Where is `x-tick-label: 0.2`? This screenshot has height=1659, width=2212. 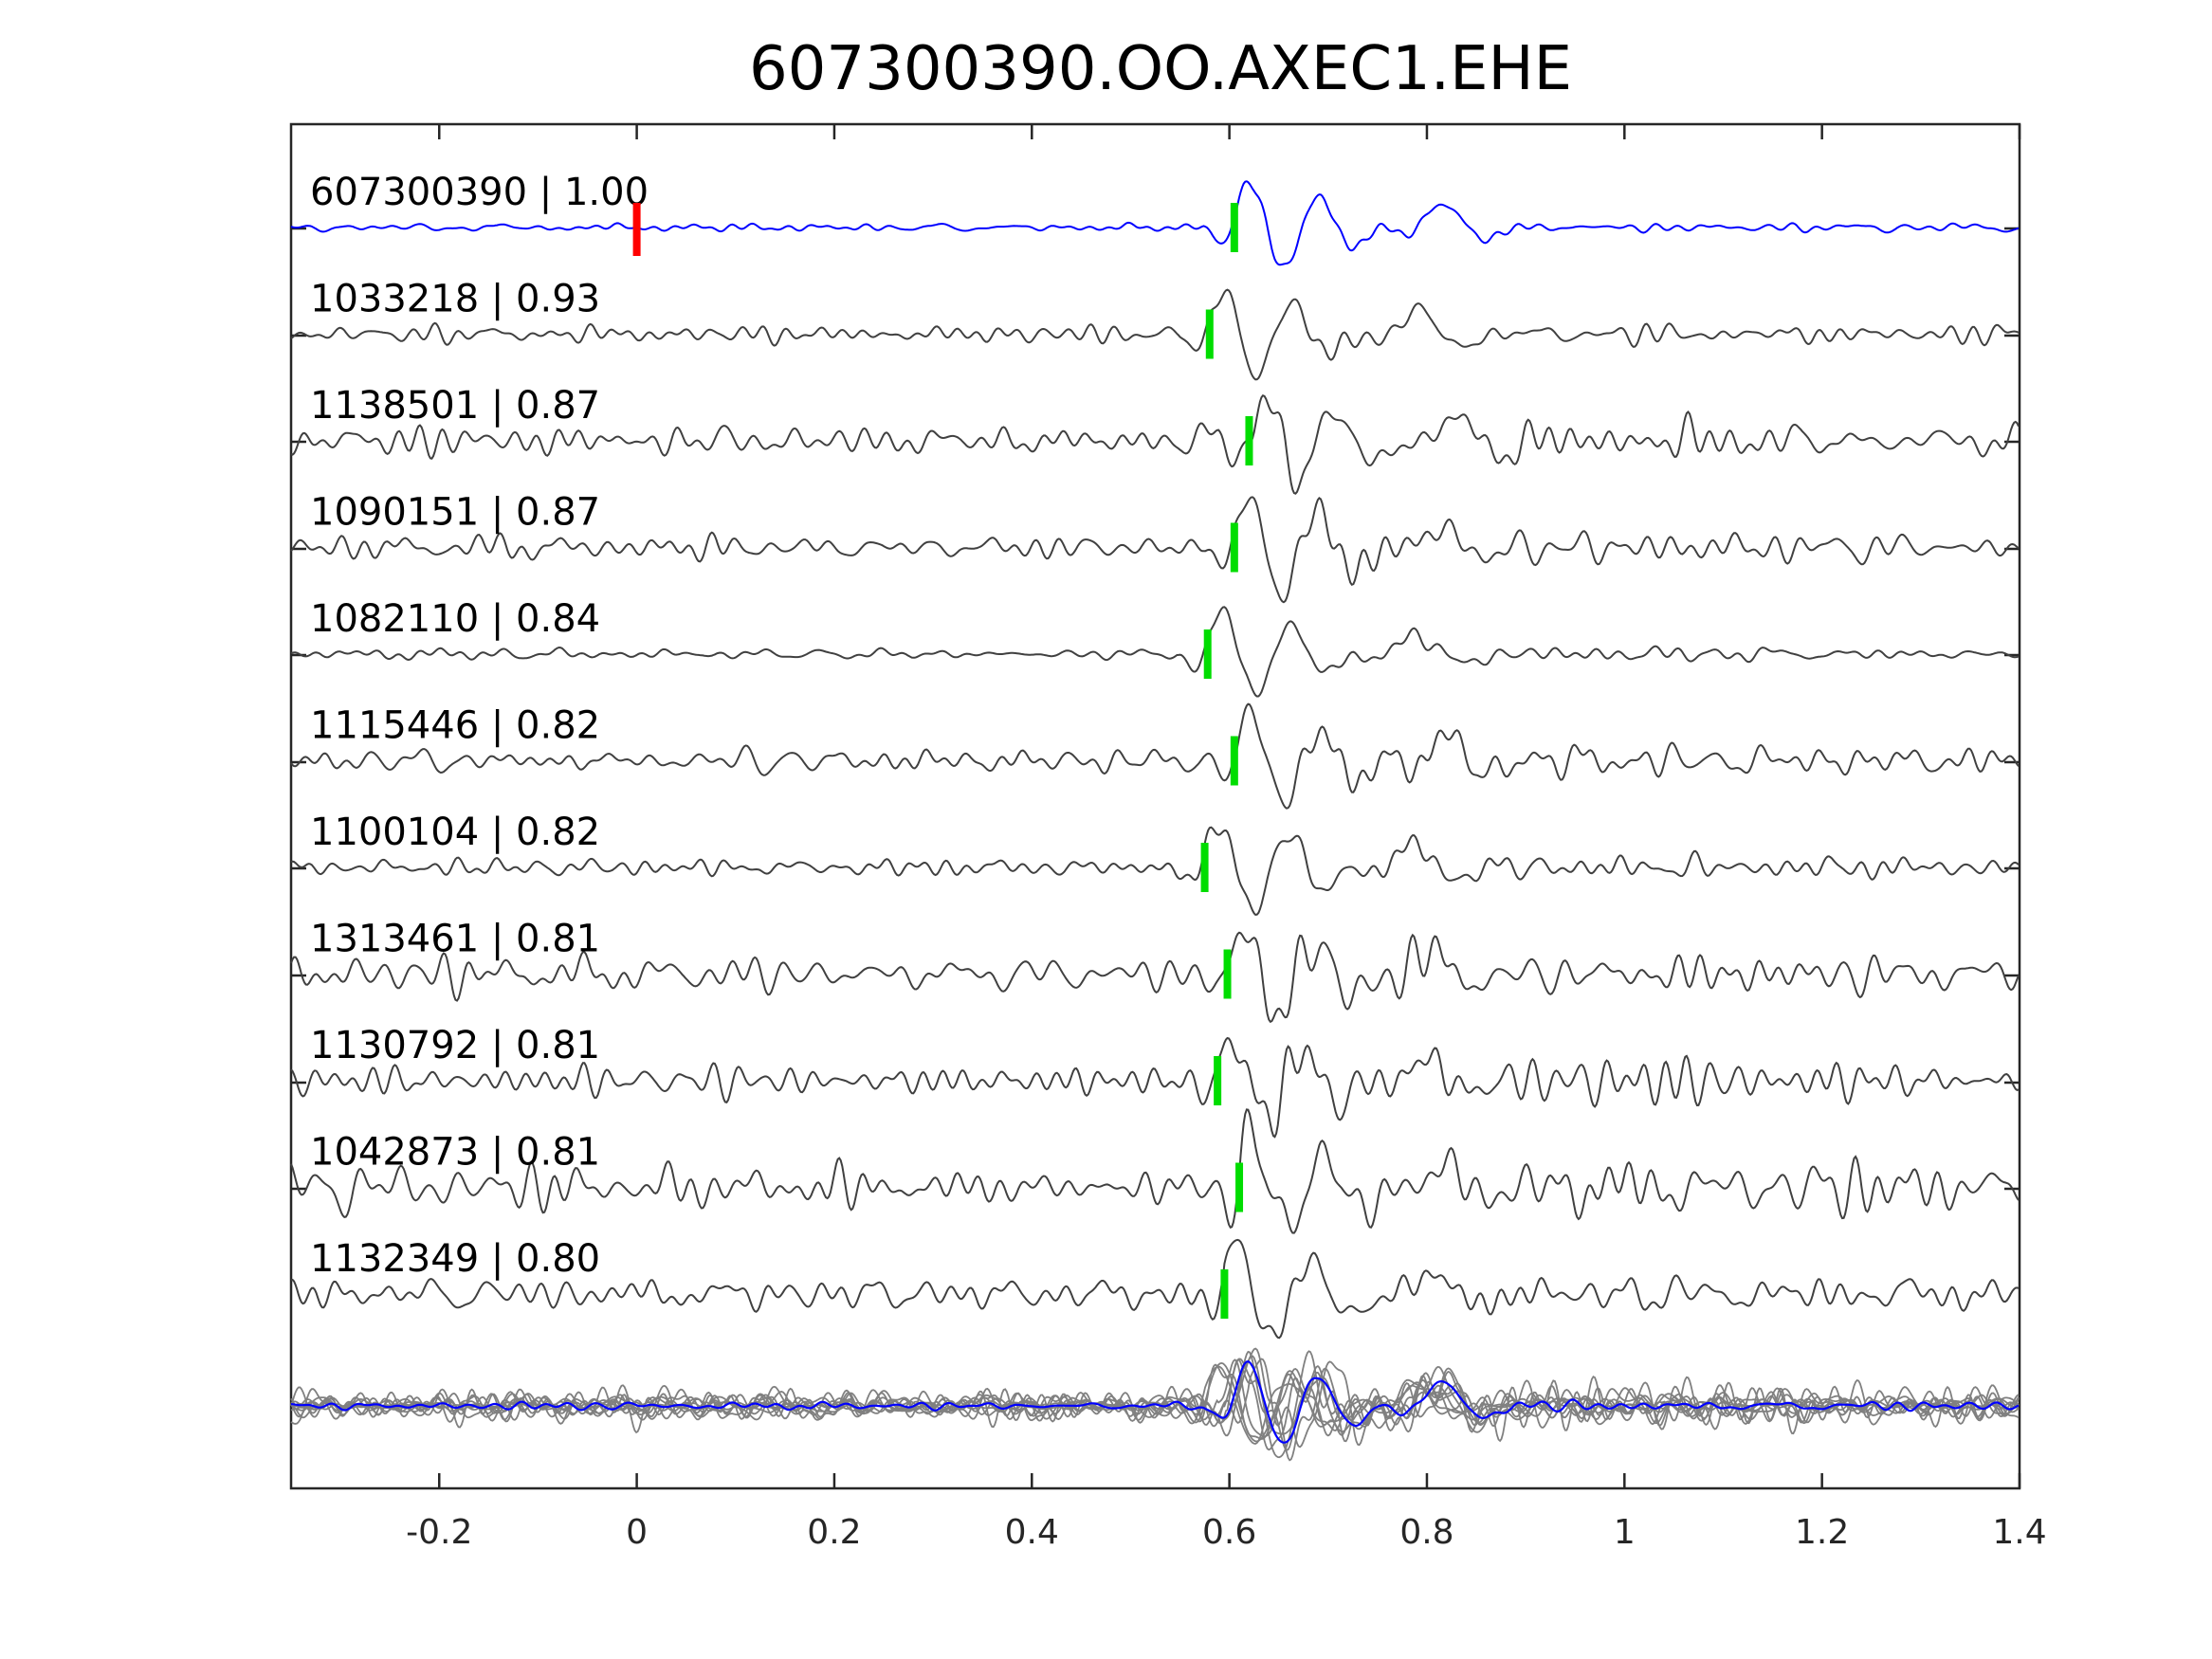
x-tick-label: 0.2 is located at coordinates (834, 1532).